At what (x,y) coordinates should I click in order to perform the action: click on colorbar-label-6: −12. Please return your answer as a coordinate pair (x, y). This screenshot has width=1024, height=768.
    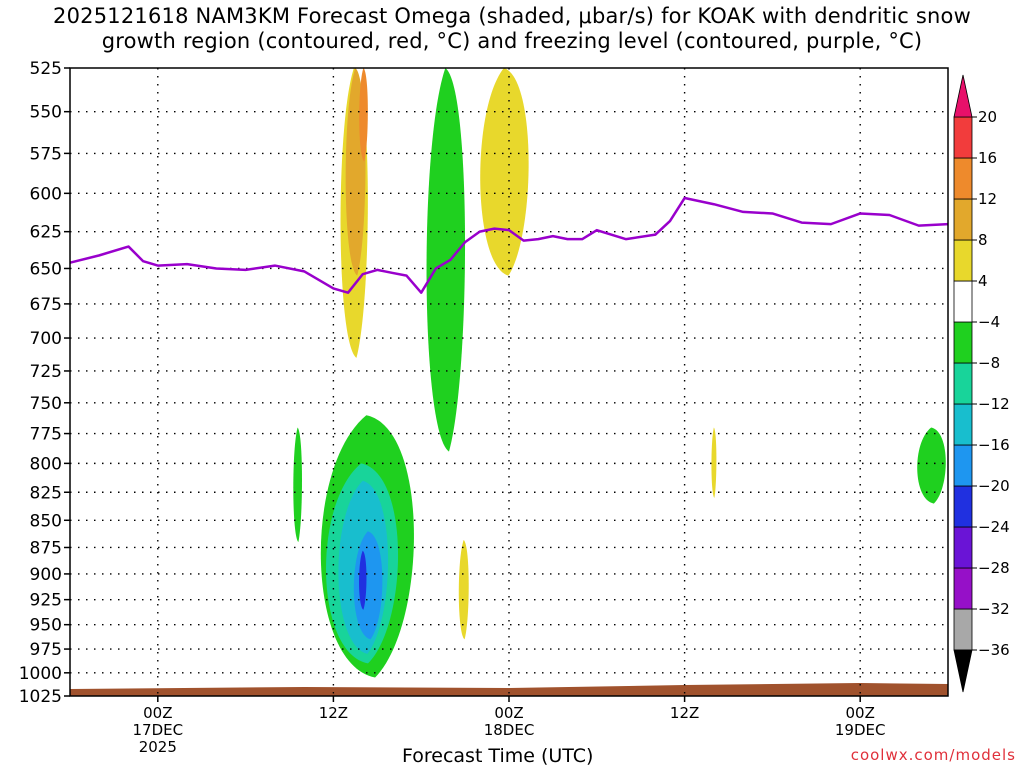
    Looking at the image, I should click on (994, 404).